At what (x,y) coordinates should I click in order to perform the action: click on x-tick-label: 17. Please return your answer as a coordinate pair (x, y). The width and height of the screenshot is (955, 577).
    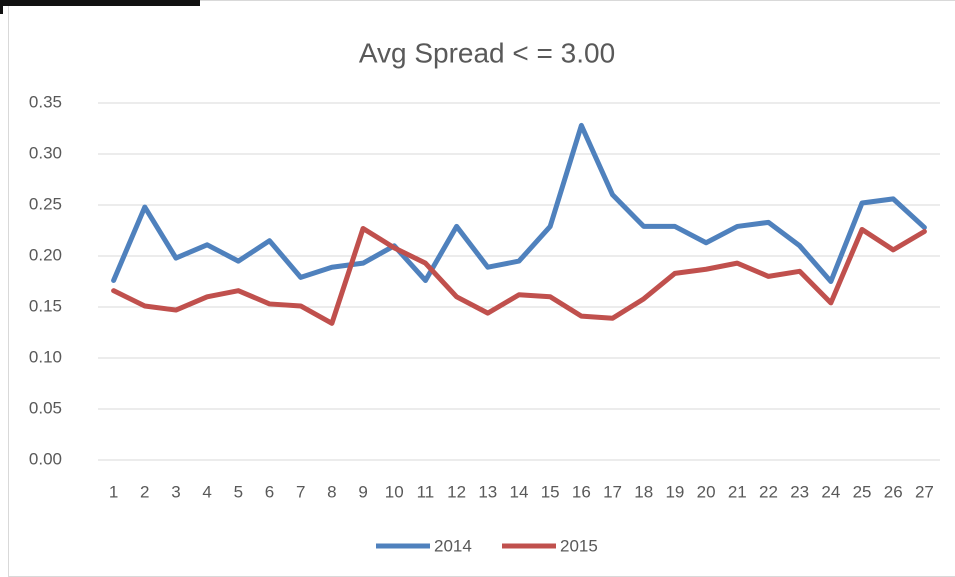
    Looking at the image, I should click on (612, 491).